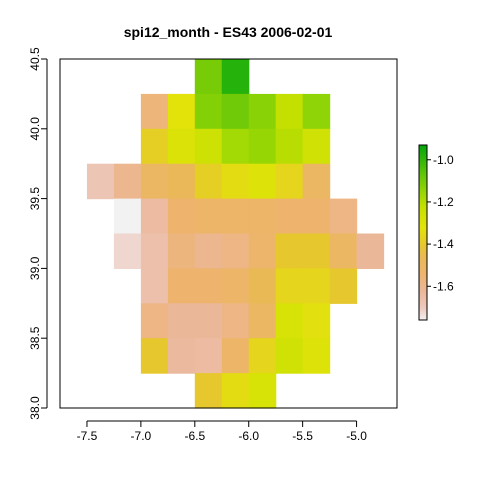  What do you see at coordinates (35, 199) in the screenshot?
I see `y-tick-label: 39.5` at bounding box center [35, 199].